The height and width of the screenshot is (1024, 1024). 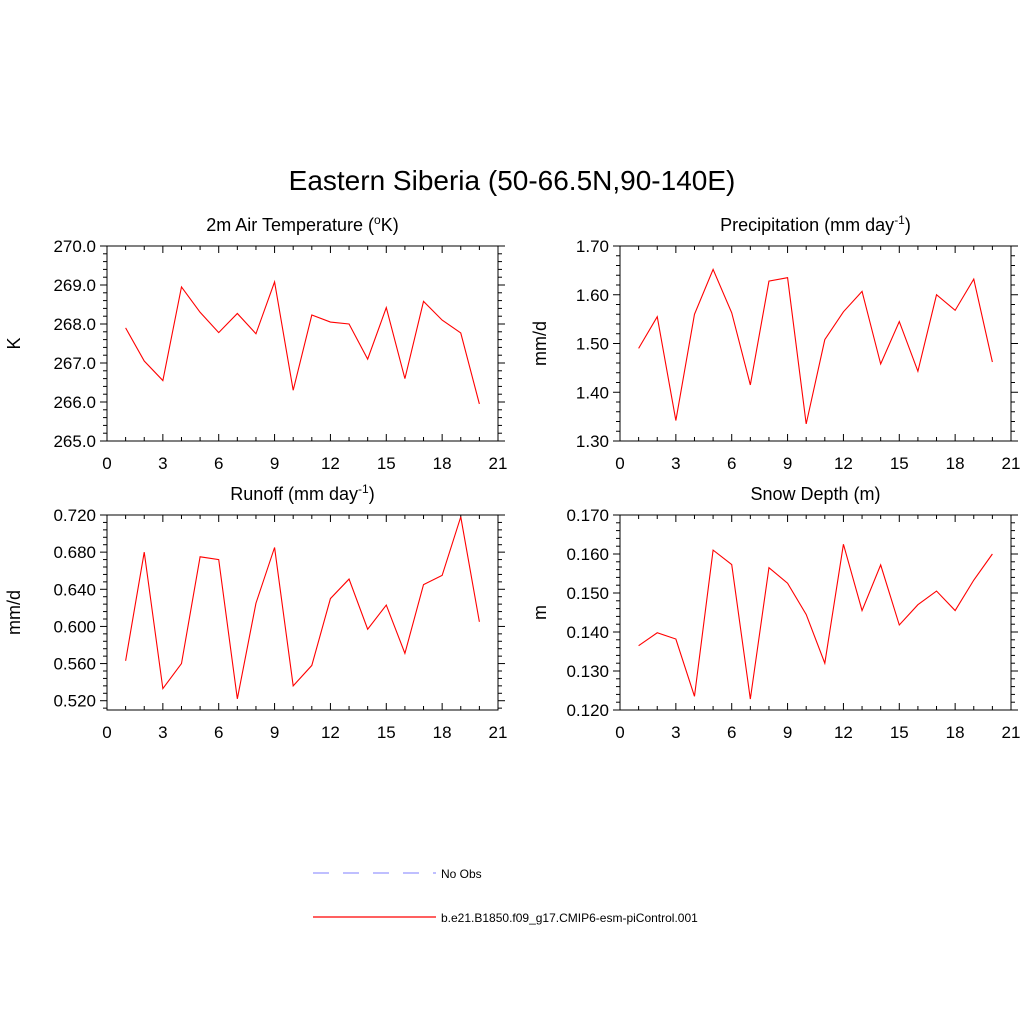 What do you see at coordinates (14, 343) in the screenshot?
I see `y-axis-label: K` at bounding box center [14, 343].